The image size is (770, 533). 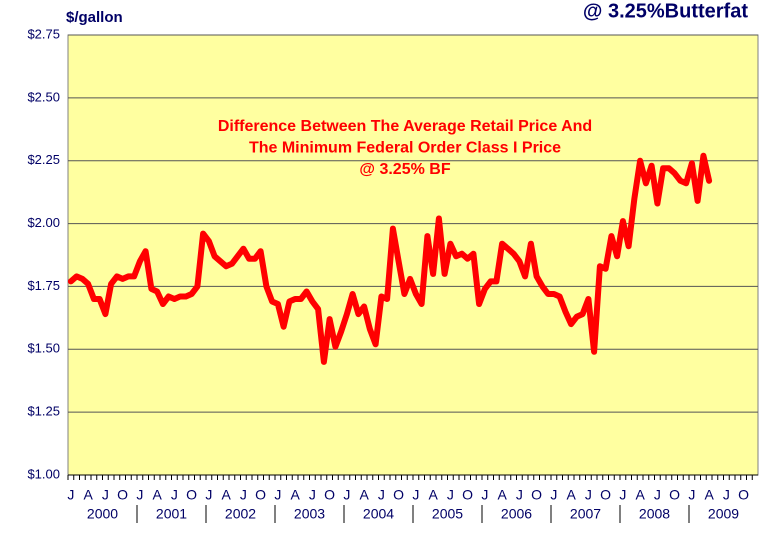 What do you see at coordinates (43, 33) in the screenshot?
I see `y-tick-label: $2.75` at bounding box center [43, 33].